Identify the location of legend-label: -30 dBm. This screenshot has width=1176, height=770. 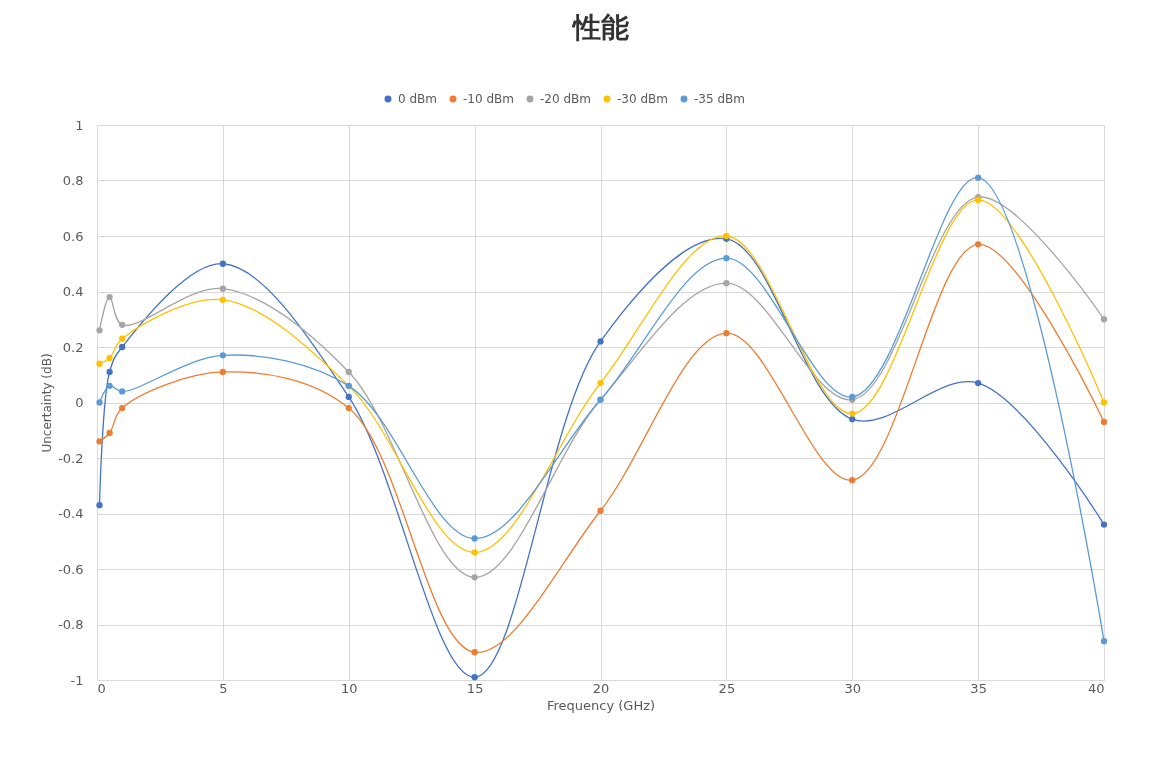
(642, 99).